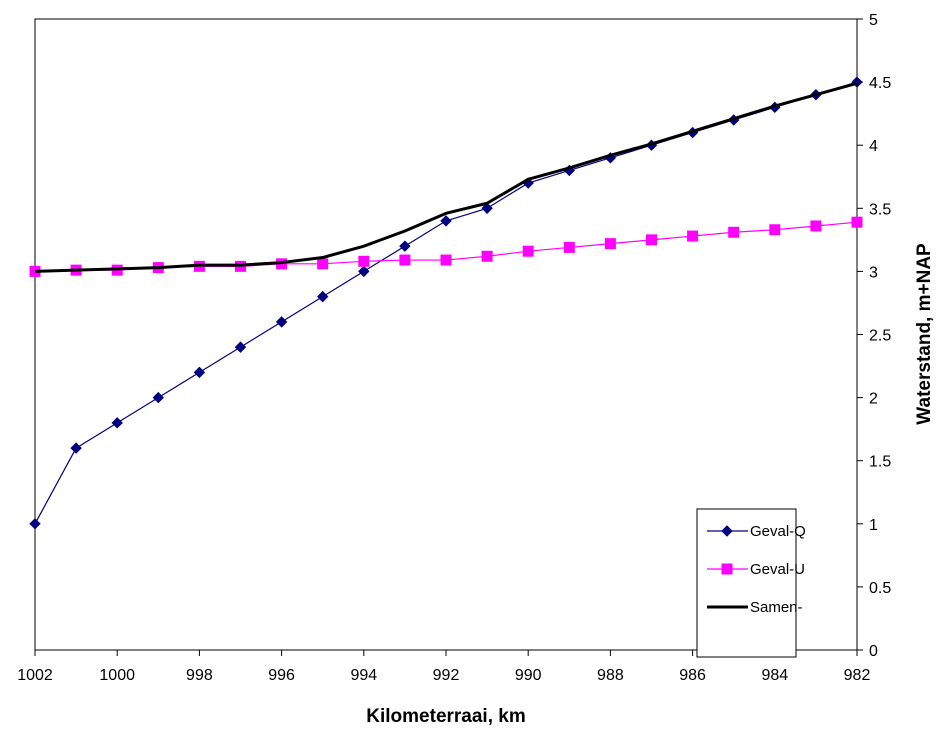 The height and width of the screenshot is (738, 947). I want to click on x-tick-label: 992, so click(446, 675).